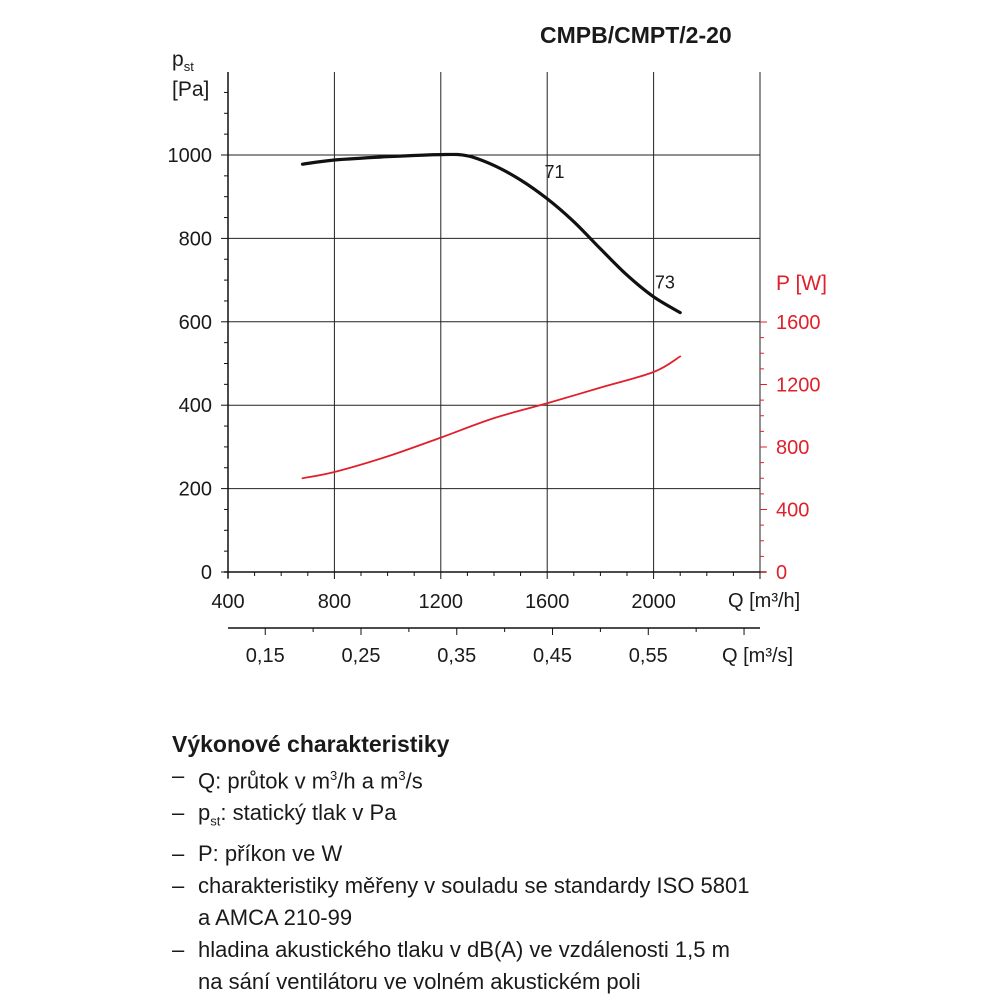 The image size is (1000, 1000). I want to click on curve-annotation: 73, so click(665, 282).